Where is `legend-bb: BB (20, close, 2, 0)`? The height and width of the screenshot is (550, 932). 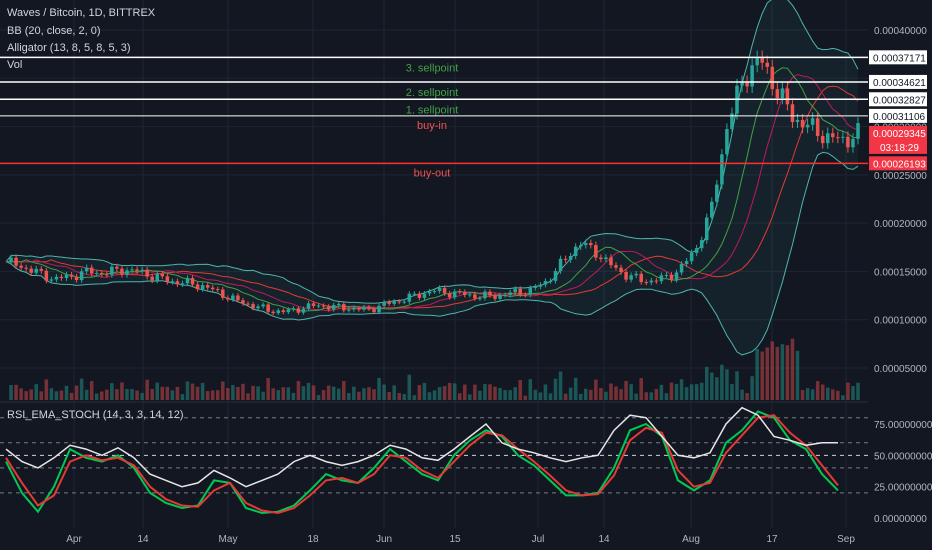 legend-bb: BB (20, close, 2, 0) is located at coordinates (54, 31).